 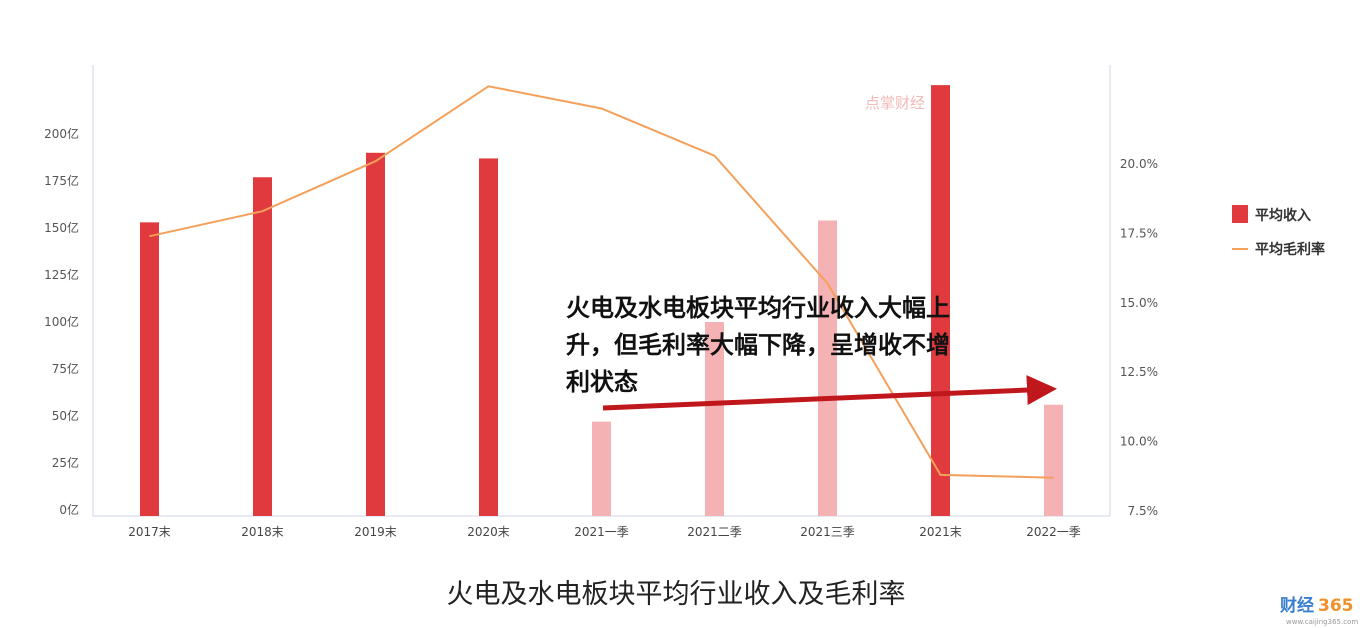 What do you see at coordinates (1296, 605) in the screenshot?
I see `brand-name-a: 财经` at bounding box center [1296, 605].